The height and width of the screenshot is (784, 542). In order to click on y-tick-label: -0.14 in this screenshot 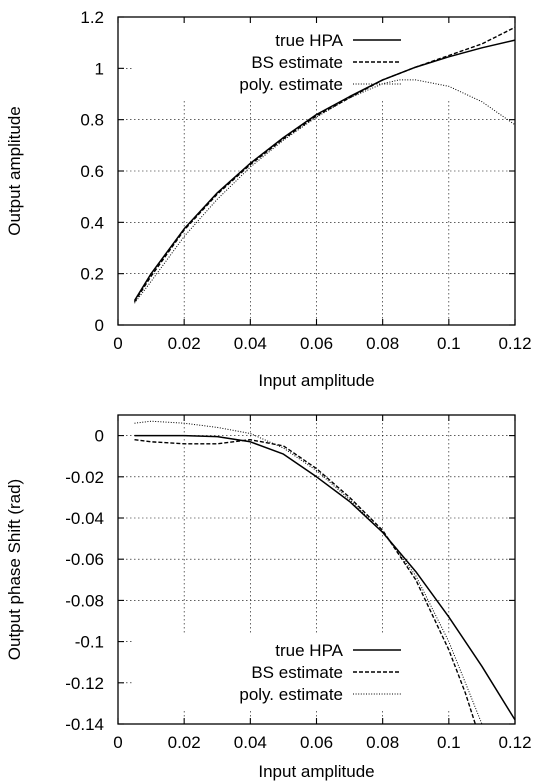, I will do `click(84, 724)`.